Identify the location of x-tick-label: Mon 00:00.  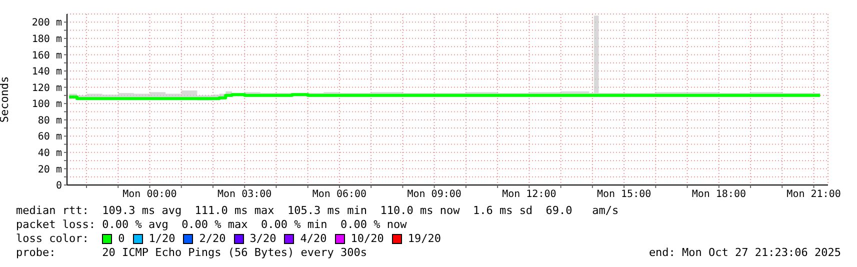
(149, 194).